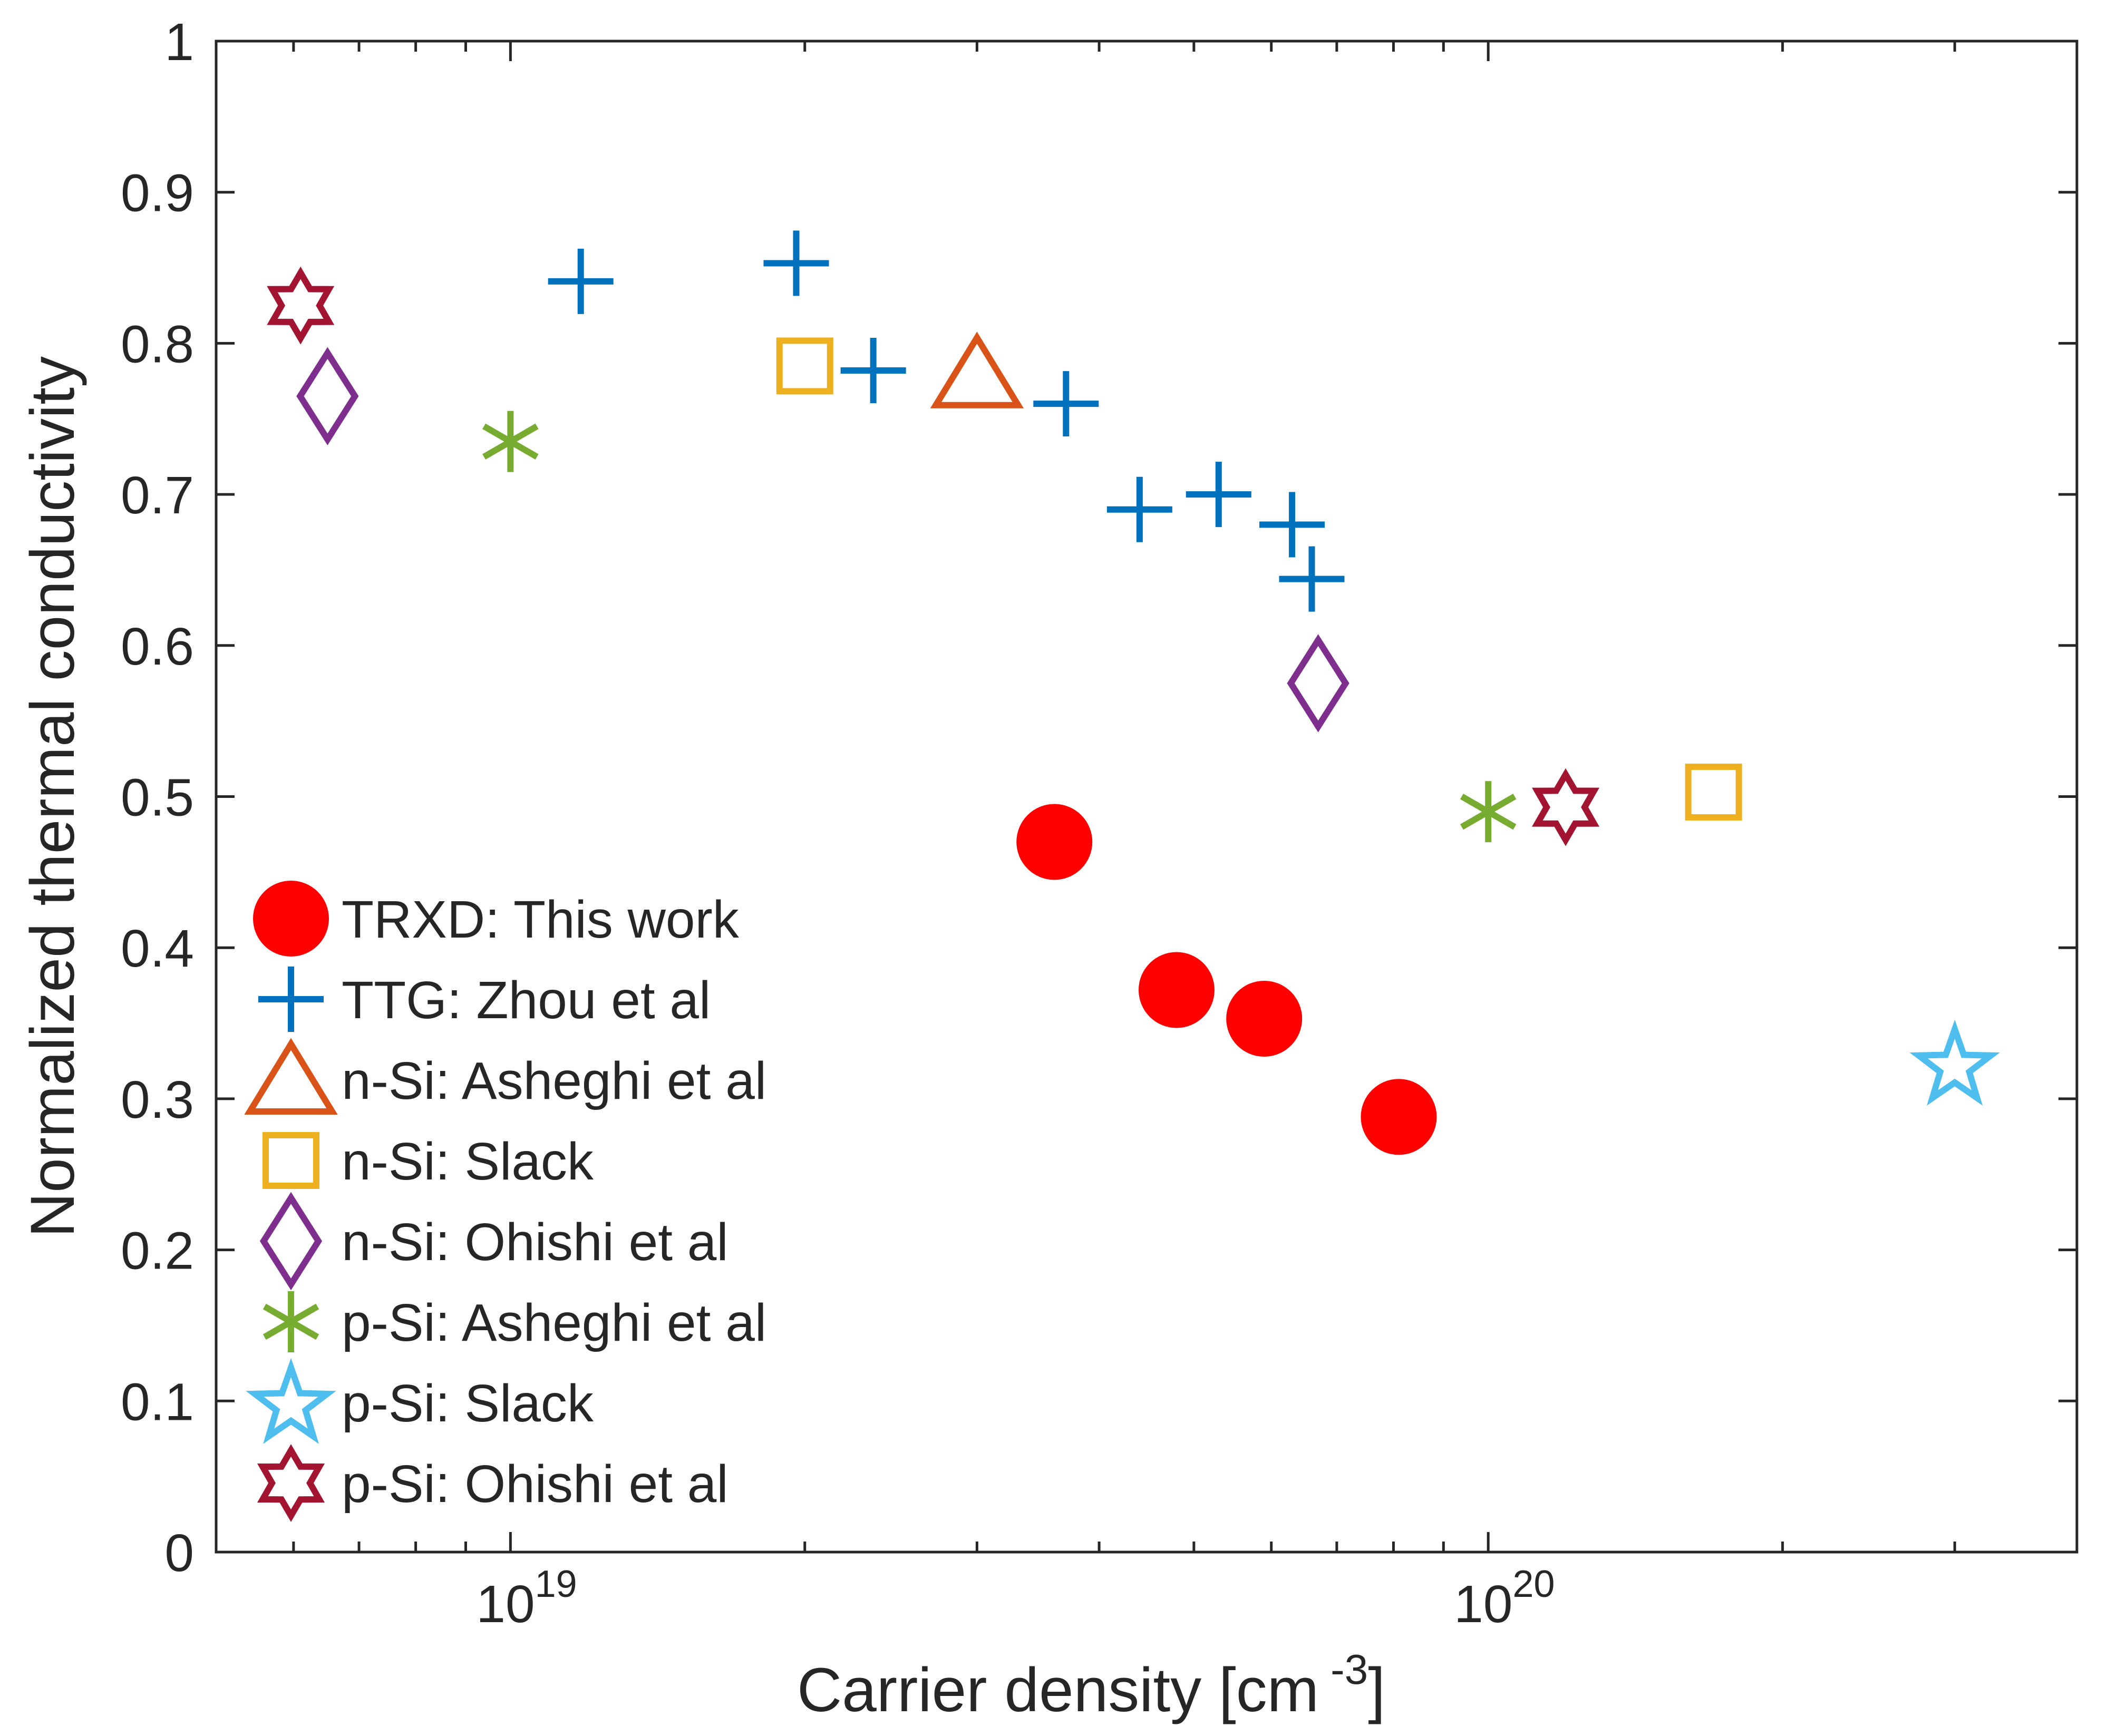  What do you see at coordinates (541, 919) in the screenshot?
I see `legend-label: TRXD: This work` at bounding box center [541, 919].